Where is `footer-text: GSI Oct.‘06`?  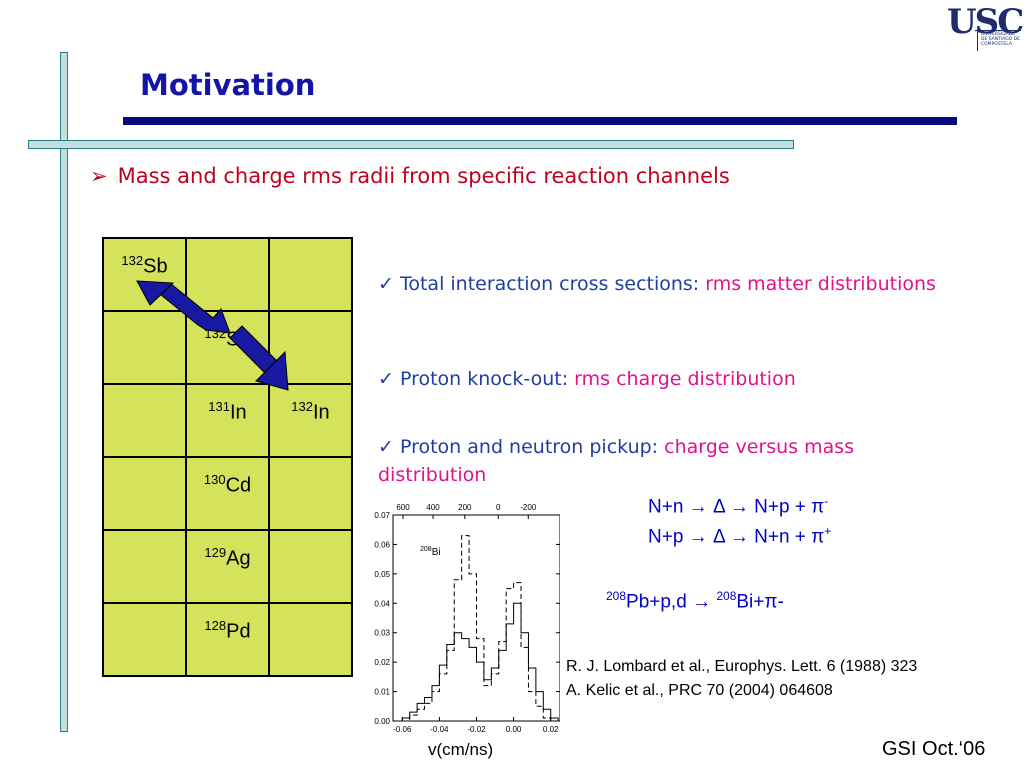 footer-text: GSI Oct.‘06 is located at coordinates (934, 749).